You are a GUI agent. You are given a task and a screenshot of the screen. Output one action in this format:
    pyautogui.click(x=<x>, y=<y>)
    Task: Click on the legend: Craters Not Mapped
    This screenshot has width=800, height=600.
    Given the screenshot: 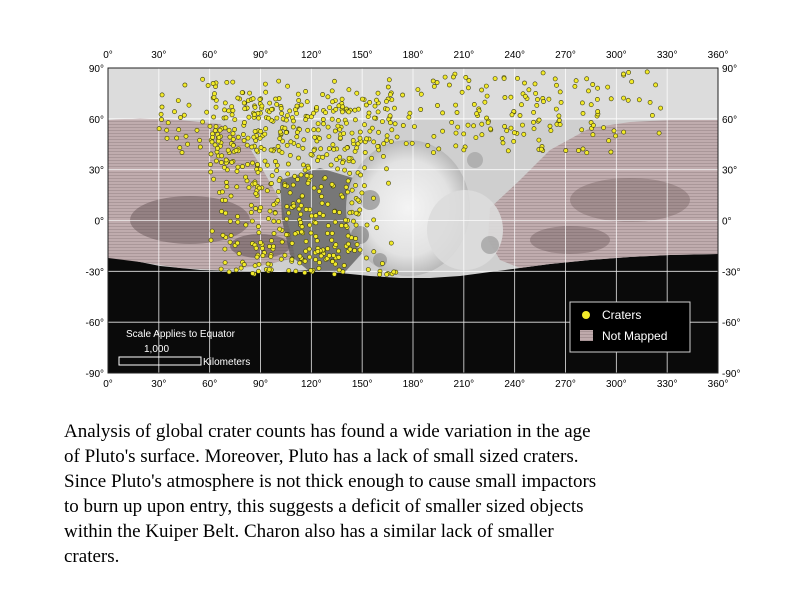 What is the action you would take?
    pyautogui.click(x=630, y=327)
    